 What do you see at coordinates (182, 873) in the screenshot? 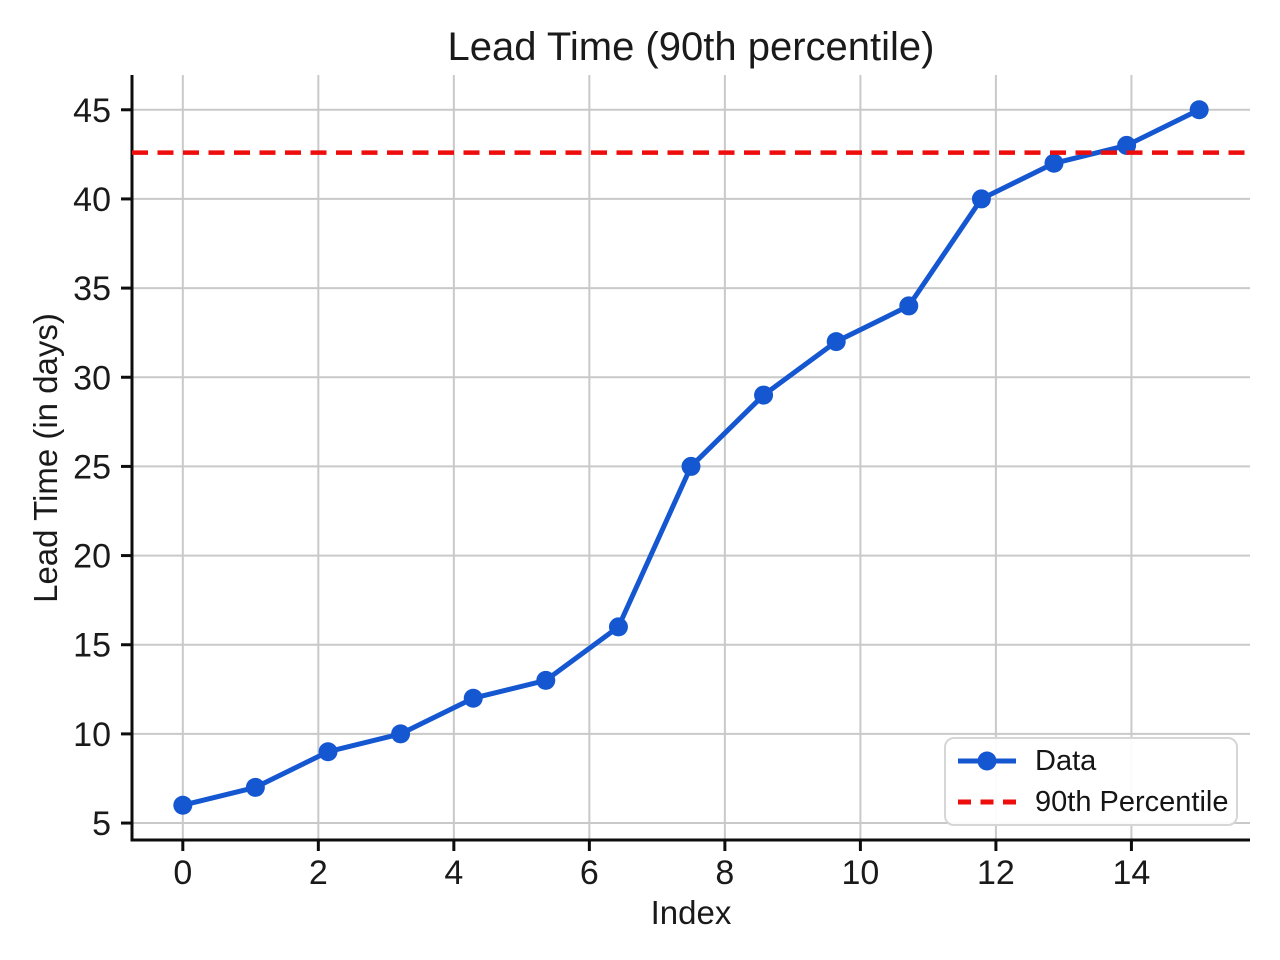
I see `x-tick-label: 0` at bounding box center [182, 873].